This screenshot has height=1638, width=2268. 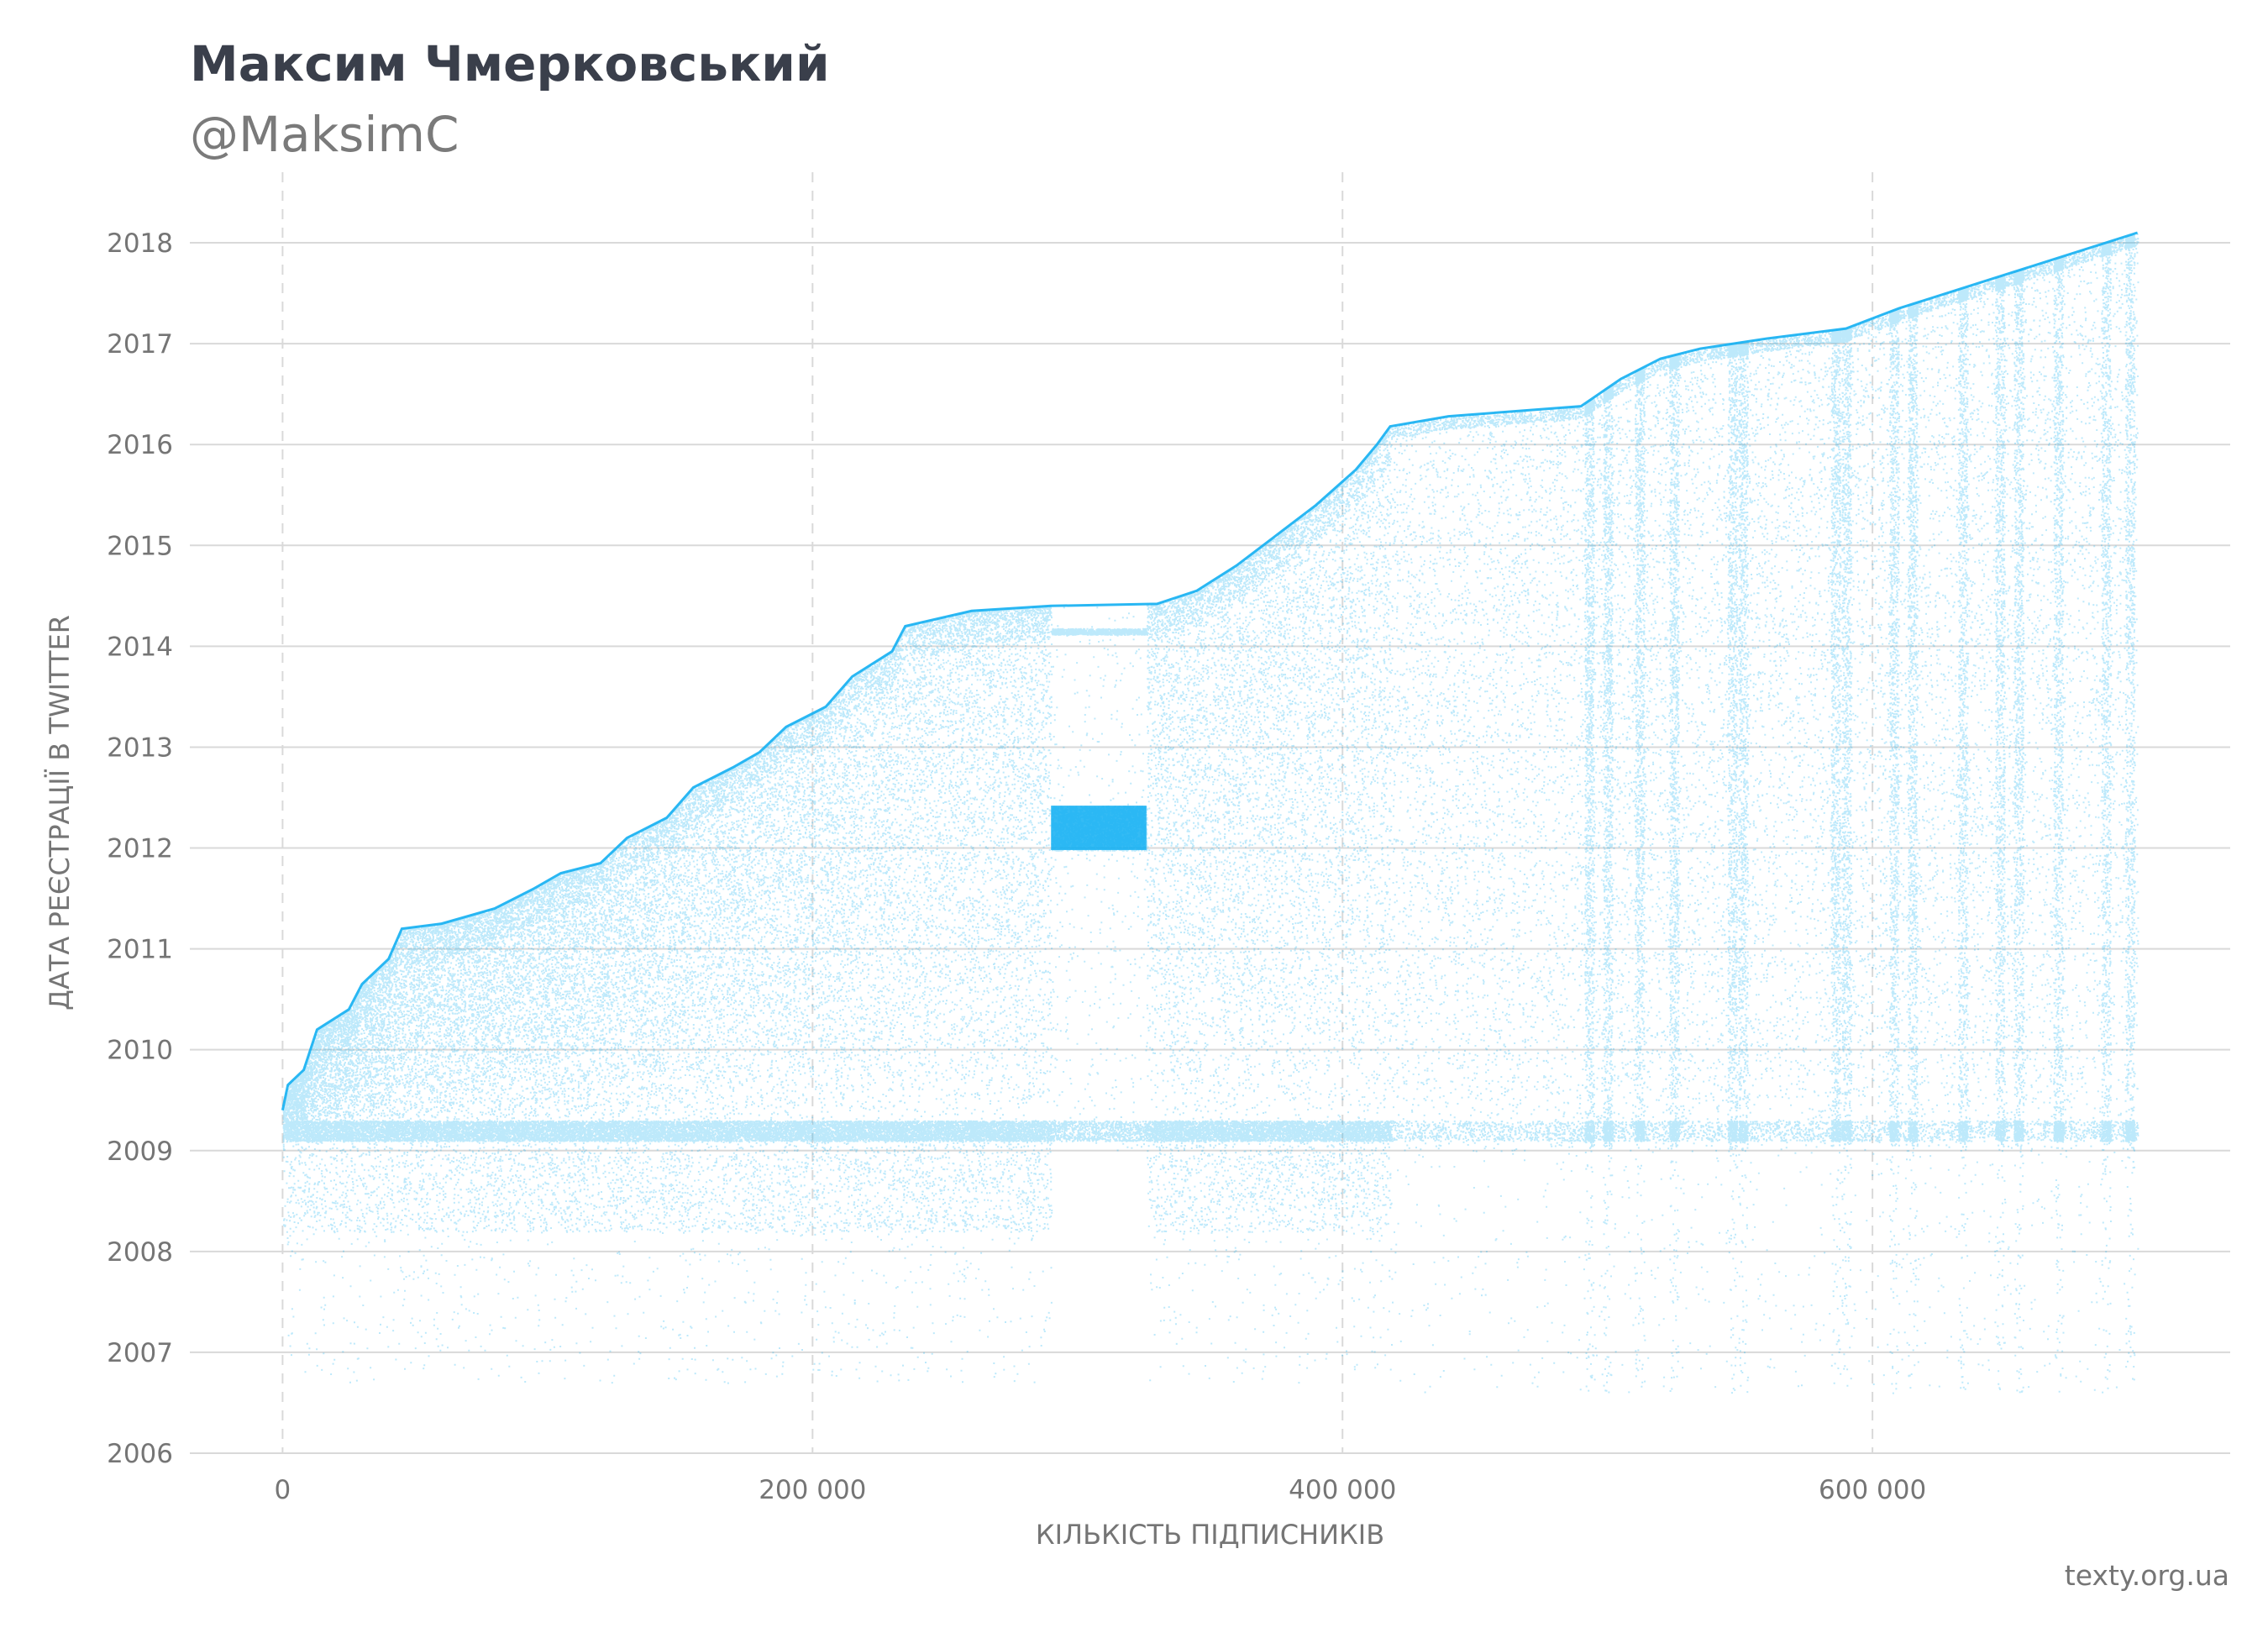 What do you see at coordinates (140, 950) in the screenshot?
I see `y-tick-label: 2011` at bounding box center [140, 950].